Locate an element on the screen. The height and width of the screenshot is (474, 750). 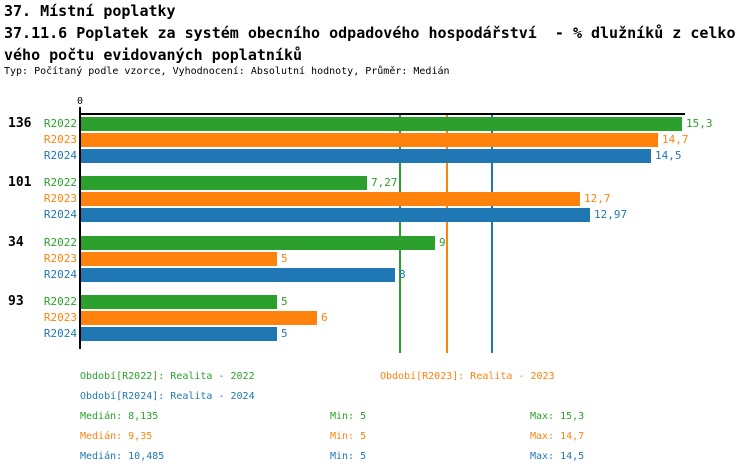
bar-value-label: 9 is located at coordinates (442, 242).